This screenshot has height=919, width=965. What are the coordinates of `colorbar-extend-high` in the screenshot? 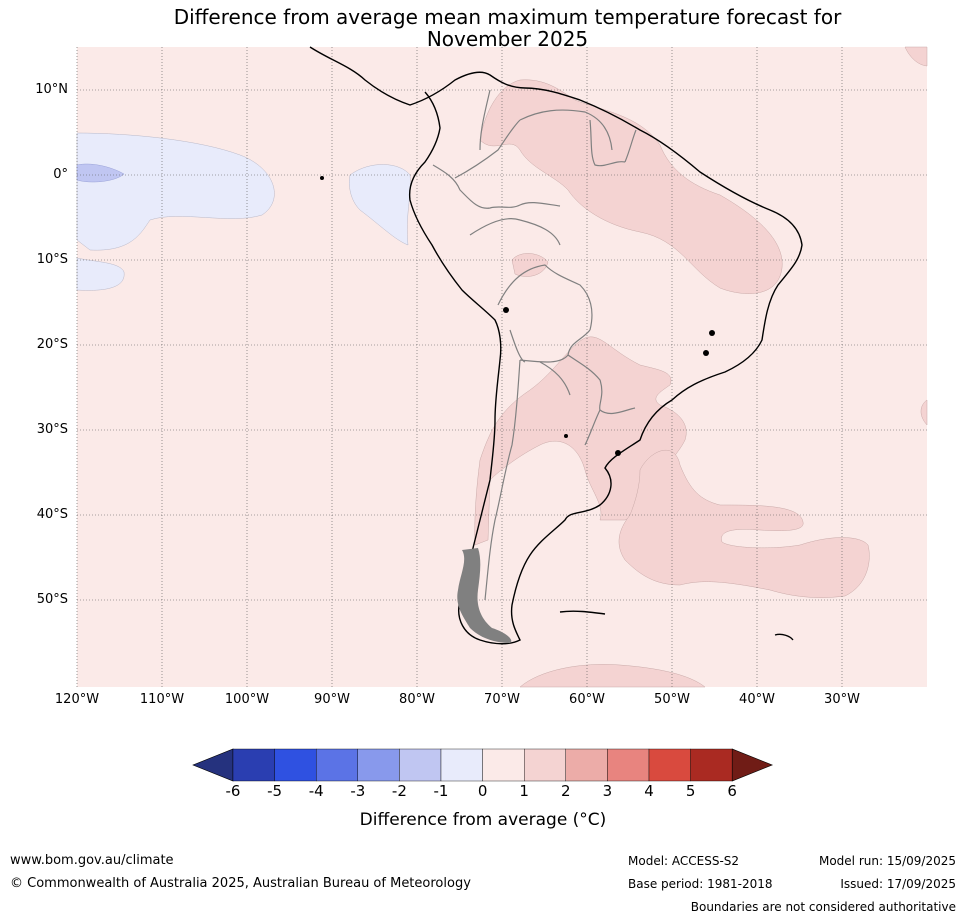 It's located at (752, 765).